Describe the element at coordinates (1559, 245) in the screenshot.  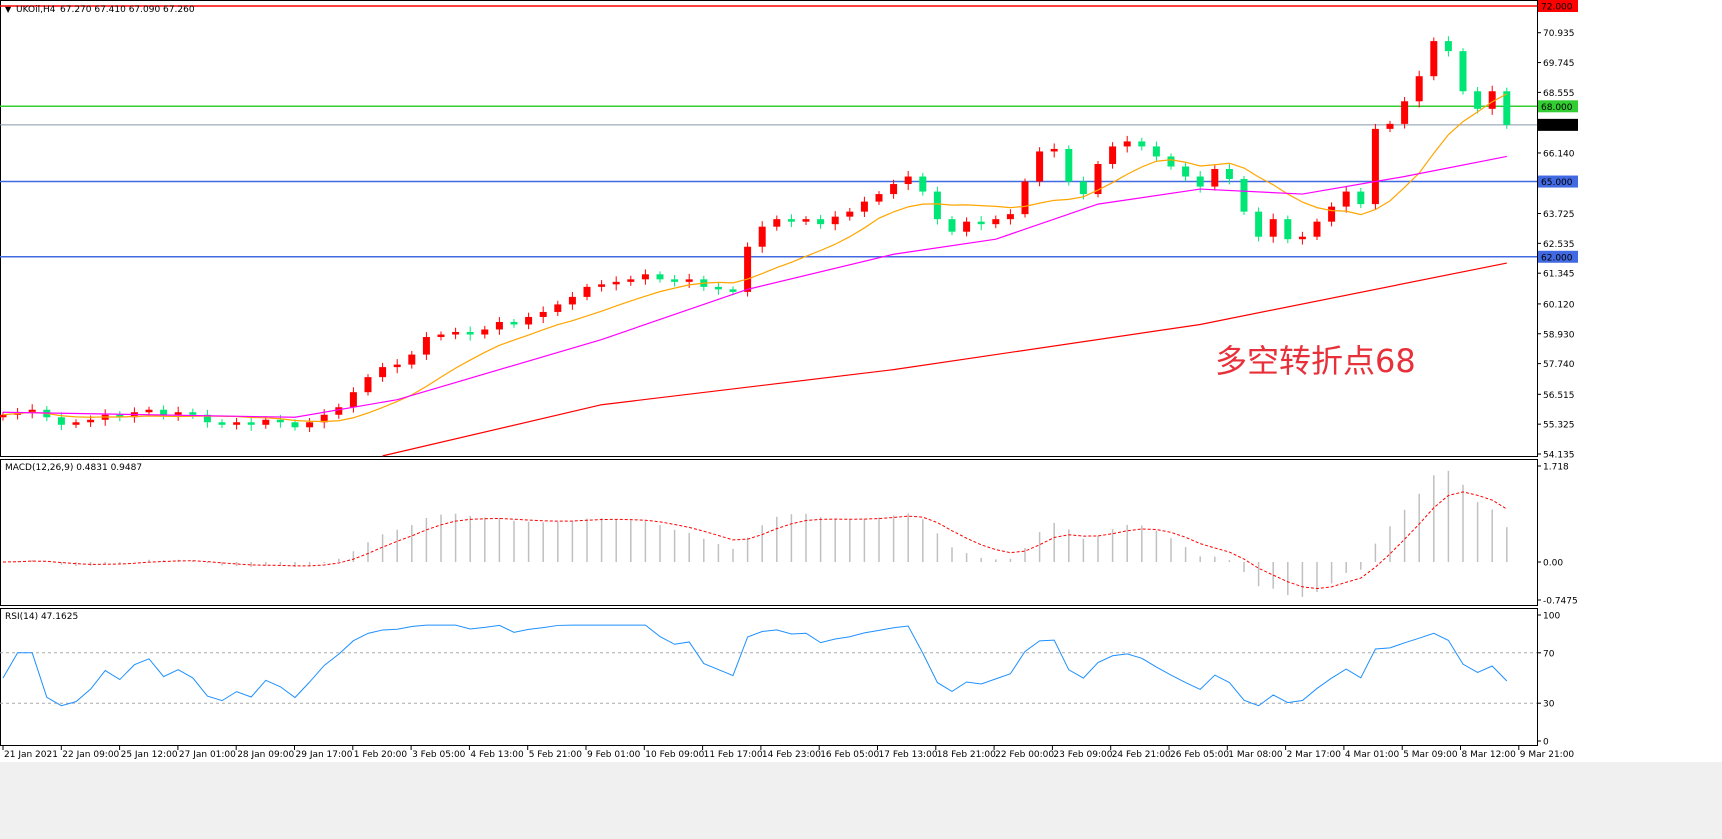
I see `y-tick-label: 62.535` at that location.